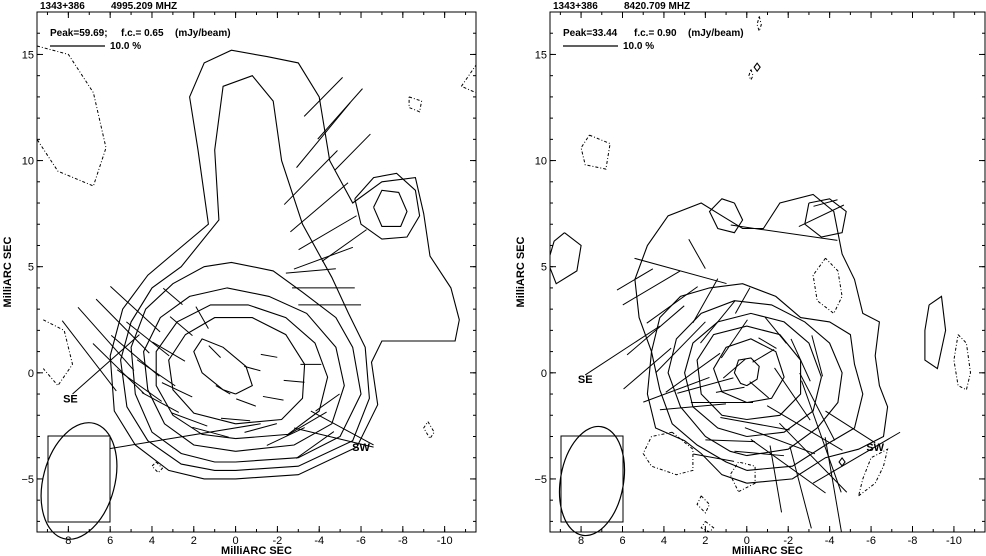 The height and width of the screenshot is (556, 986). What do you see at coordinates (638, 46) in the screenshot?
I see `scale-bar-label: 10.0 %` at bounding box center [638, 46].